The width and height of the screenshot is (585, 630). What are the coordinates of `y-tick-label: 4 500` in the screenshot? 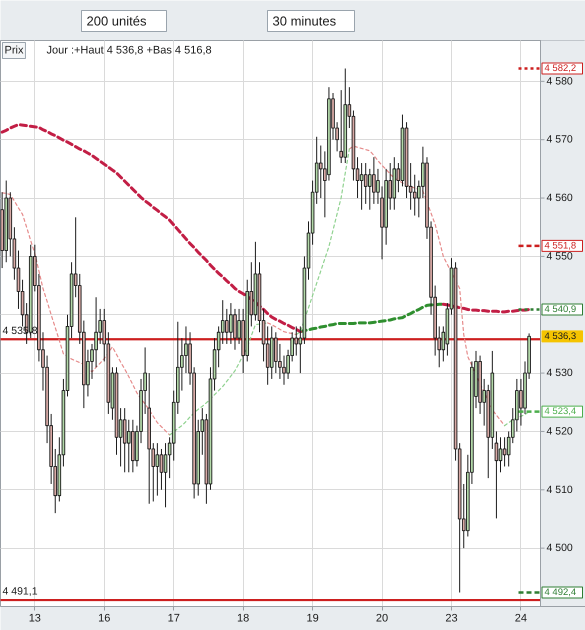 It's located at (559, 548).